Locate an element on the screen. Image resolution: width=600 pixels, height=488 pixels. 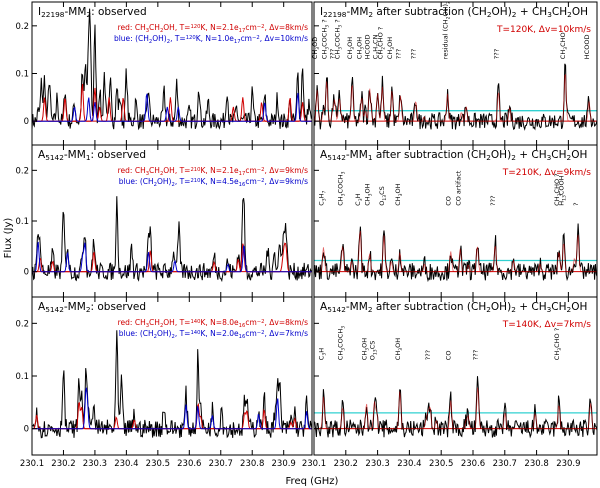
panel-title-i22198-observed: I22198-MM2: observed is located at coordinates (92, 12).